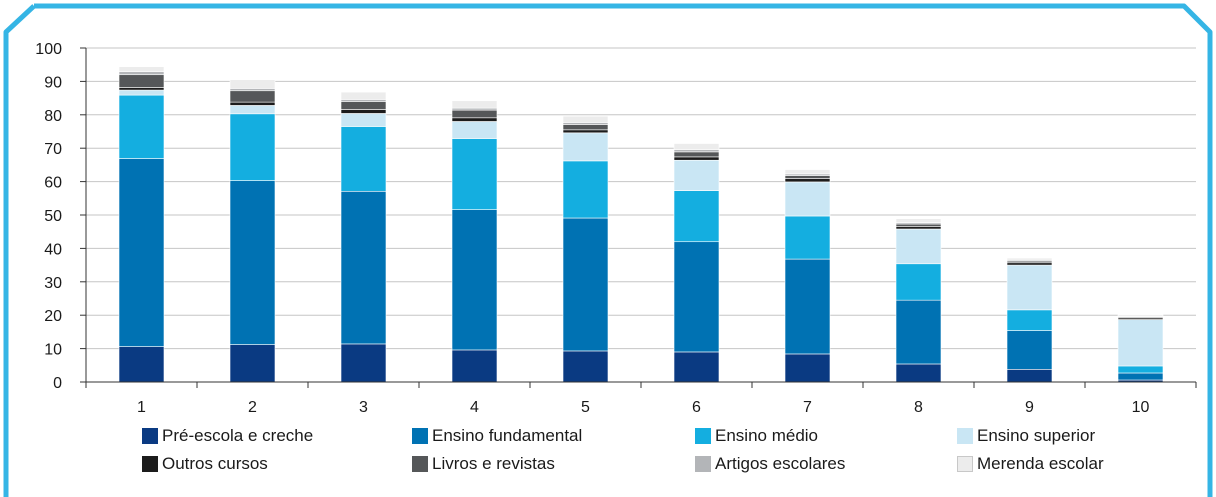 The width and height of the screenshot is (1216, 497). I want to click on legend-item: Livros e revistas, so click(483, 464).